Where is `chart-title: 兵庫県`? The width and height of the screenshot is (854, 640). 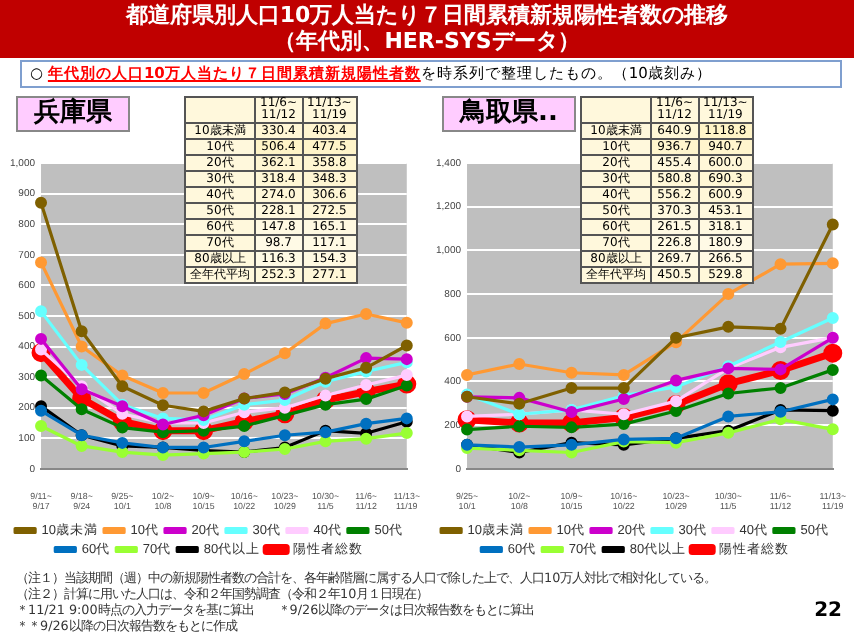
chart-title: 兵庫県 is located at coordinates (73, 114).